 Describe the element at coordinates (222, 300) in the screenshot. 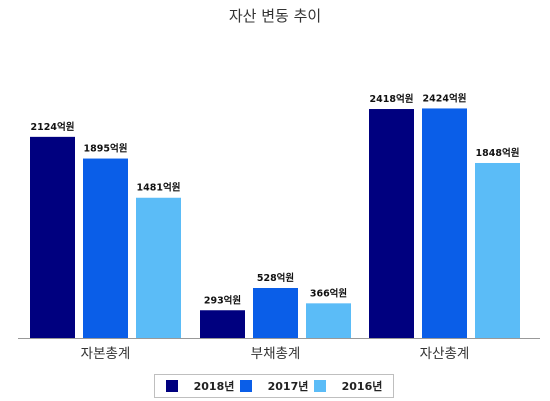

I see `value-label: 293억원` at that location.